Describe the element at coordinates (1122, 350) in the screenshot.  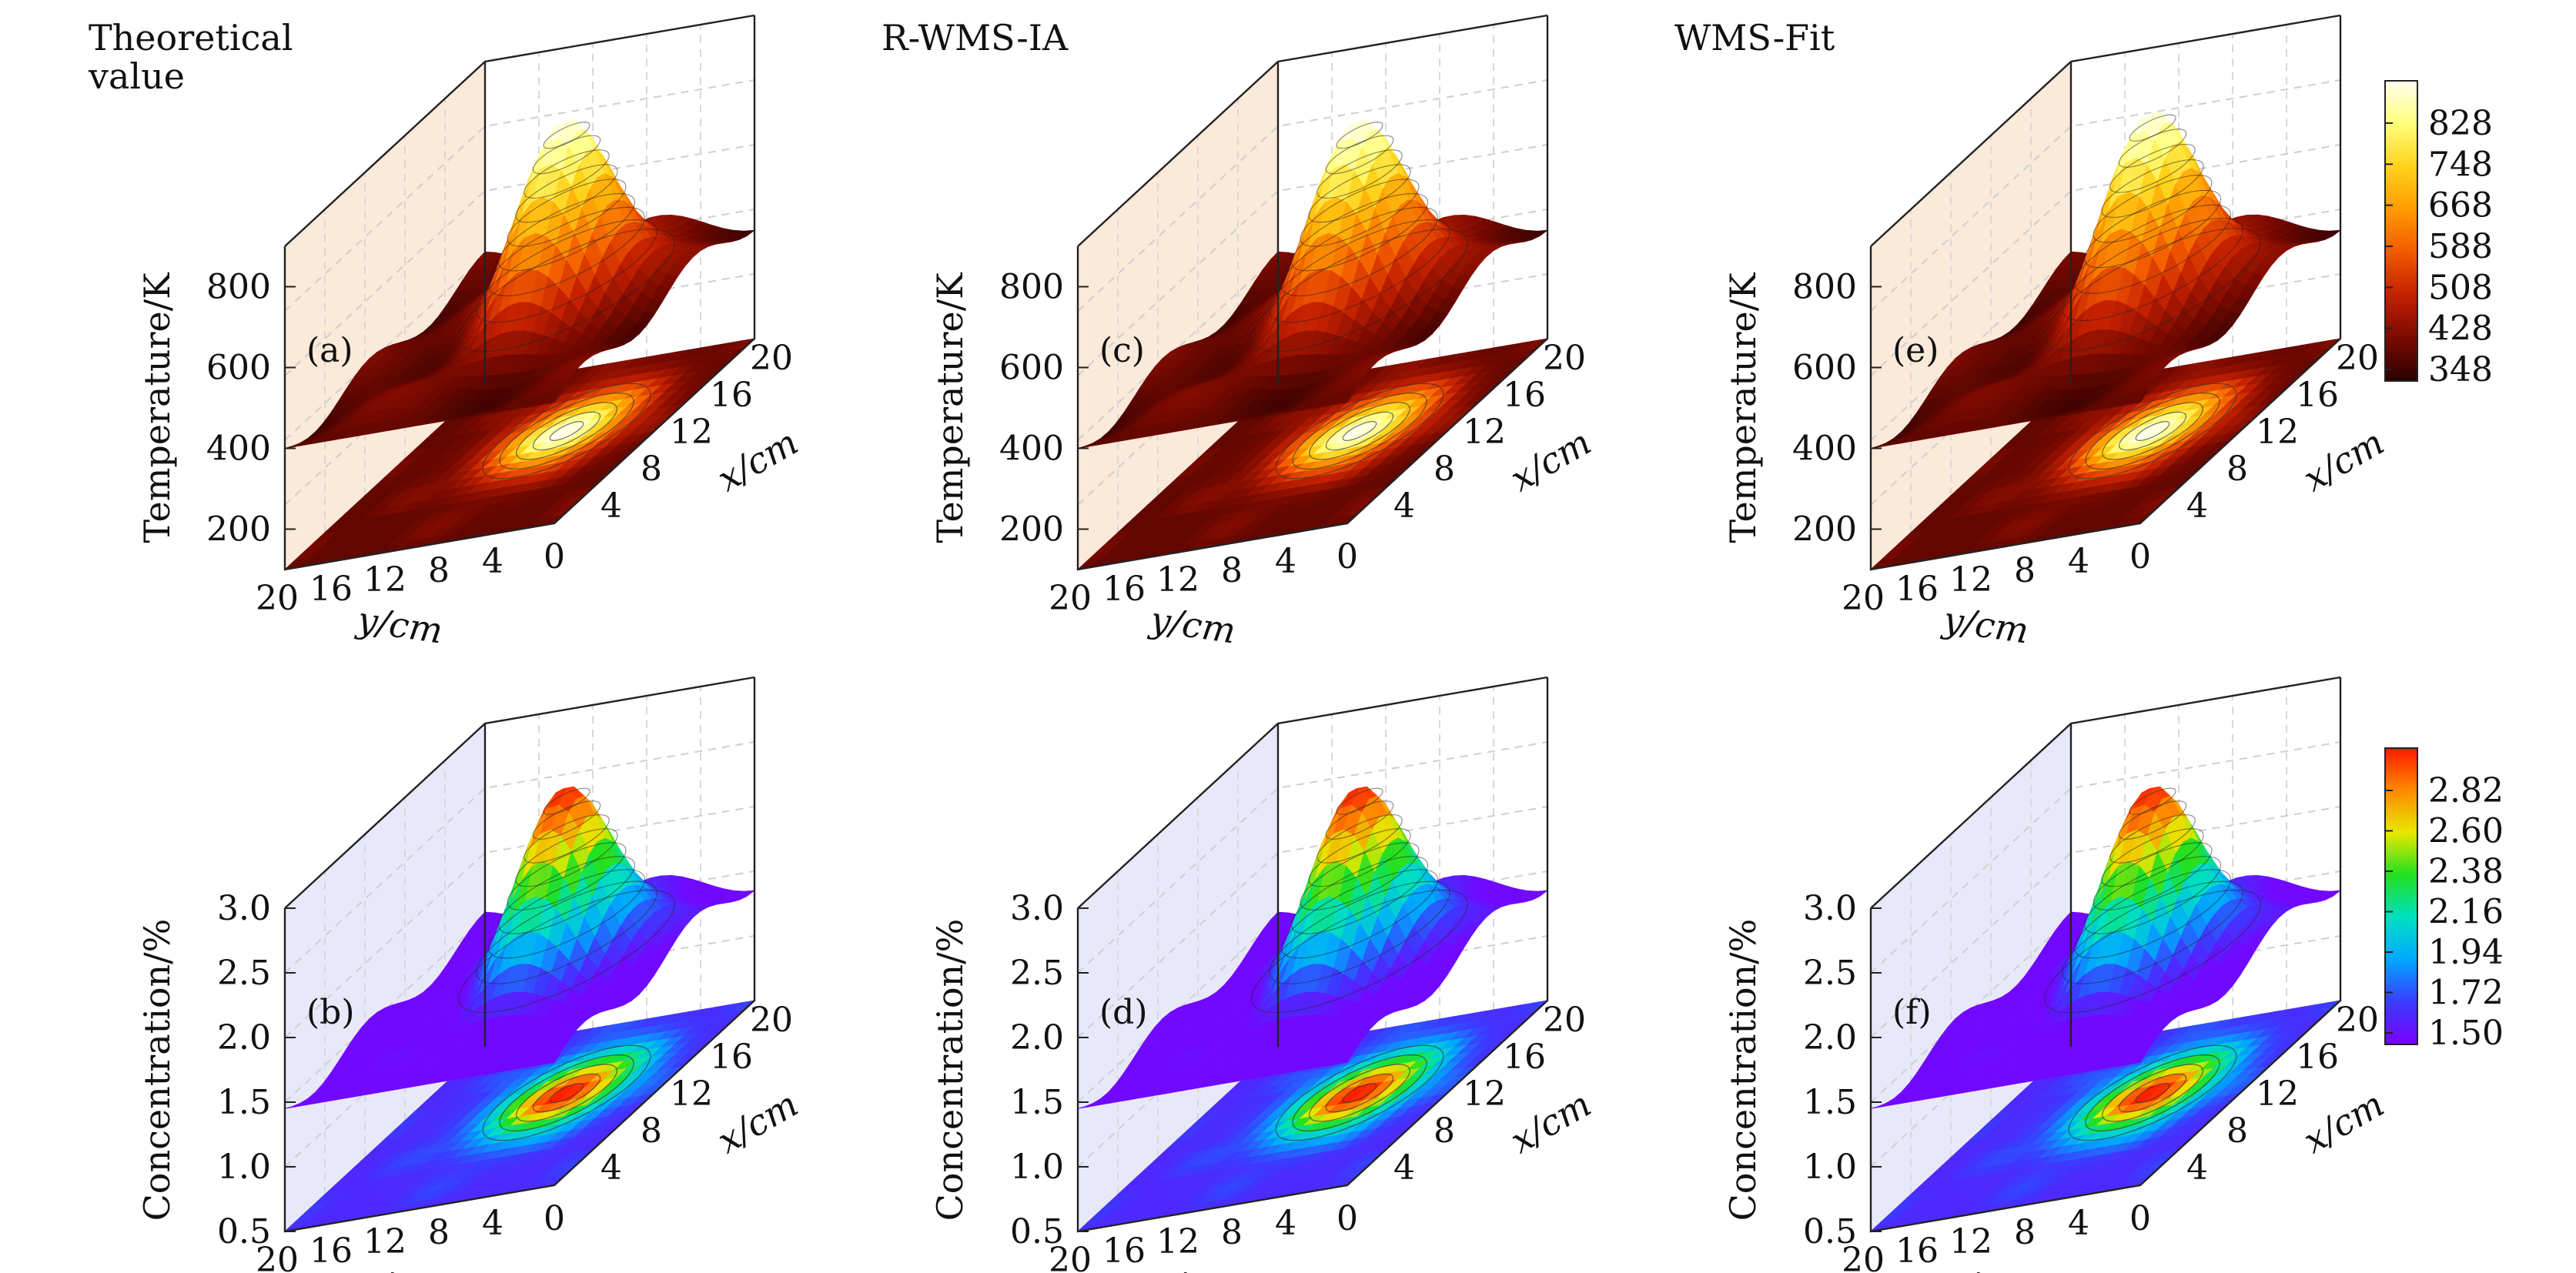
I see `panel-label: (c)` at that location.